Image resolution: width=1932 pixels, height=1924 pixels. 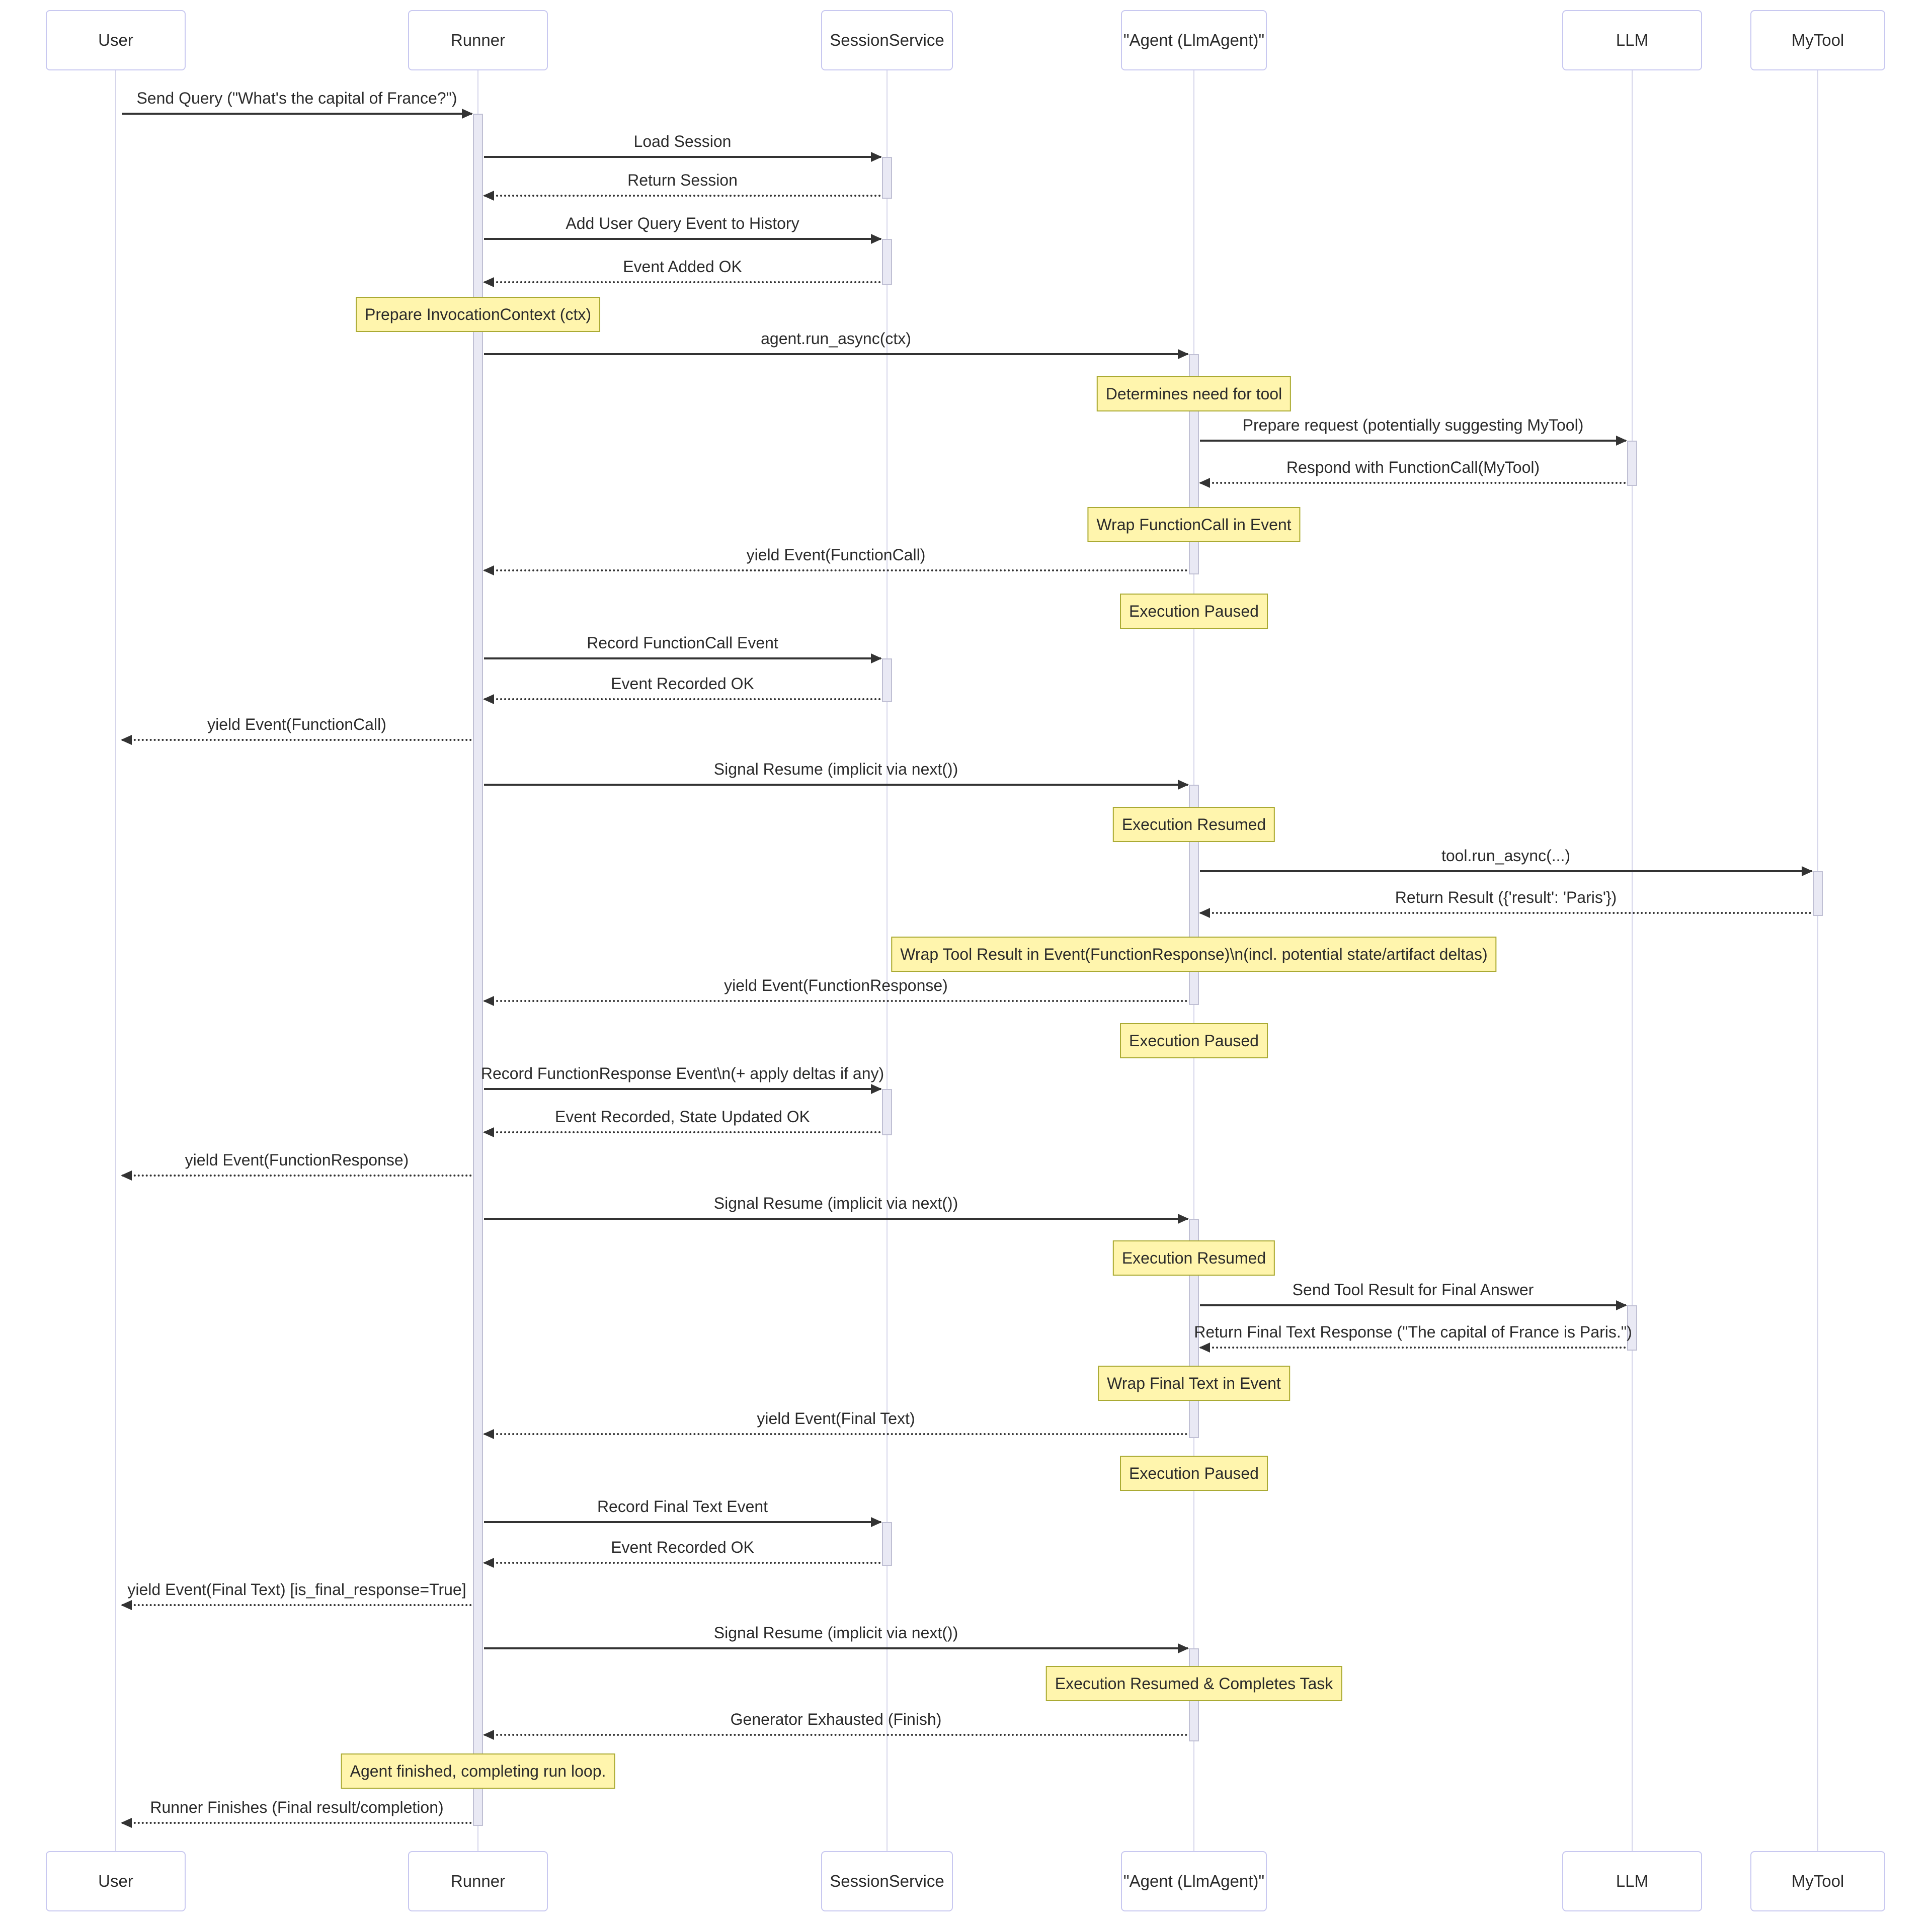 I want to click on message-label: Return Result ({'result': 'Paris'}), so click(x=1506, y=897).